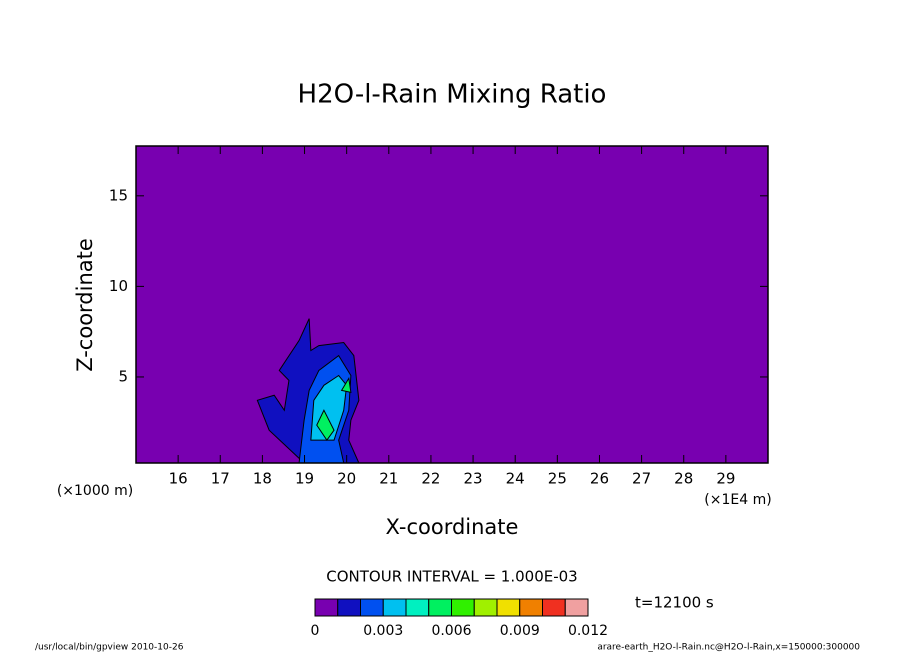 The width and height of the screenshot is (904, 654). What do you see at coordinates (388, 479) in the screenshot?
I see `x-tick-label: 21` at bounding box center [388, 479].